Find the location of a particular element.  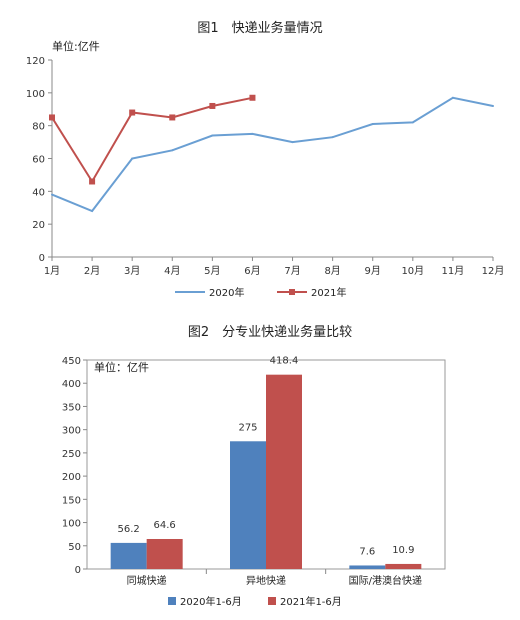

line-chart-x-tick-label: 11月 is located at coordinates (453, 271).